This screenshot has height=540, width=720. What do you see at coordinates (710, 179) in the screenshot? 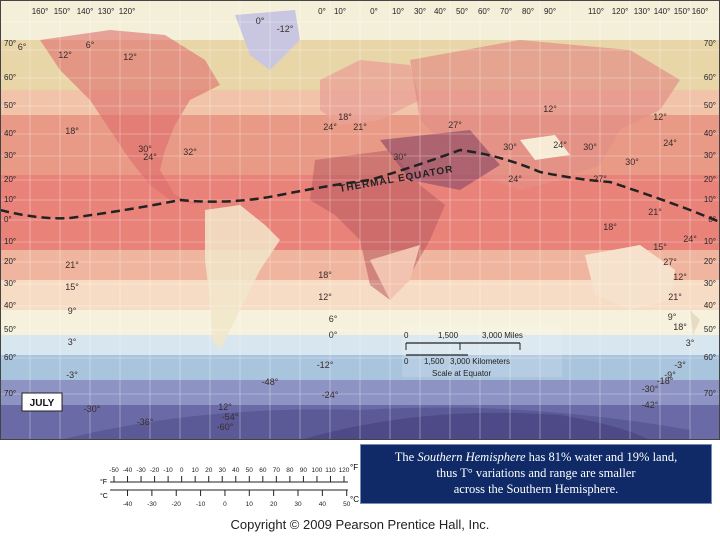
I see `latitude-label-right: 20°` at bounding box center [710, 179].